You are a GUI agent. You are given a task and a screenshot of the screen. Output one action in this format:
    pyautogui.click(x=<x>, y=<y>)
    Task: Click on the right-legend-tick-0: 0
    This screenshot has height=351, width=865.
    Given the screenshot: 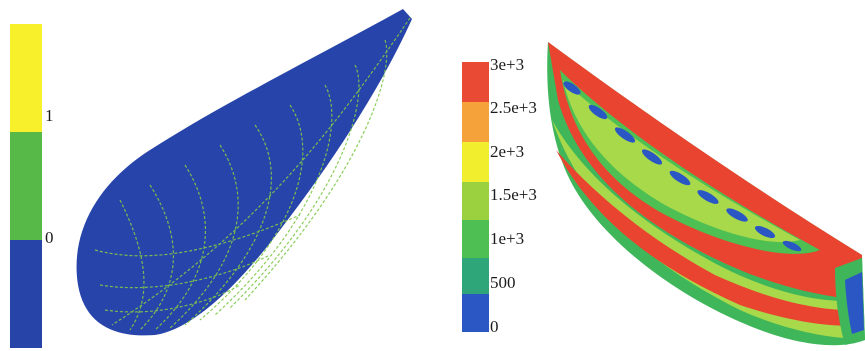 What is the action you would take?
    pyautogui.click(x=494, y=326)
    